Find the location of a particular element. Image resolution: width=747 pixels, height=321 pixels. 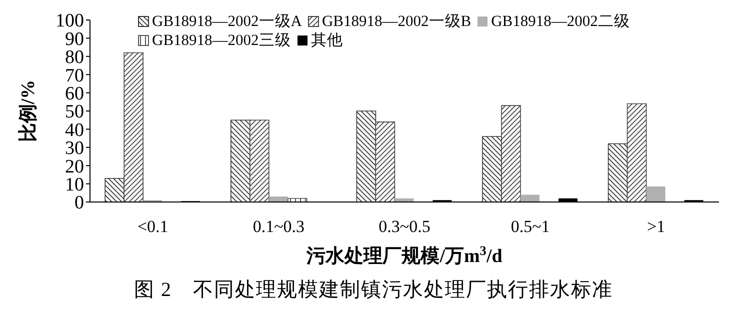

x-tick-label: 0.5~1 is located at coordinates (530, 226).